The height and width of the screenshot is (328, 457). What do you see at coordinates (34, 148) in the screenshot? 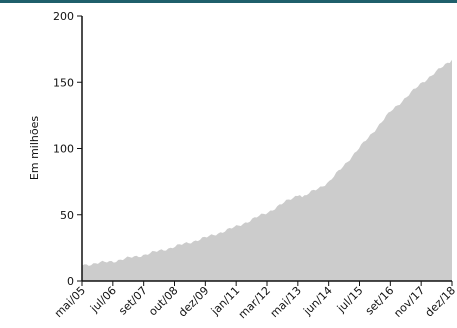
I see `y-axis-title: Em milhões` at bounding box center [34, 148].